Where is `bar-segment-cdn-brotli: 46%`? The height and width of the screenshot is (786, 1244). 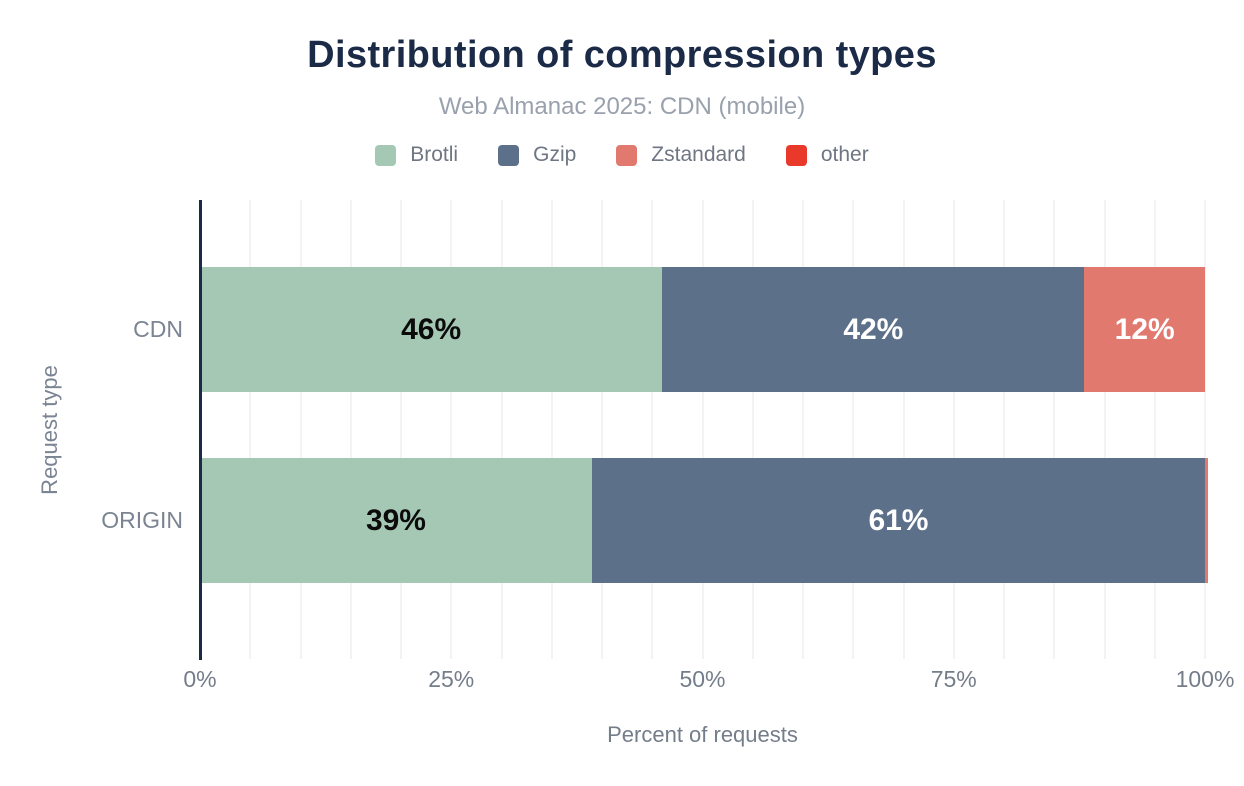 bar-segment-cdn-brotli: 46% is located at coordinates (431, 329).